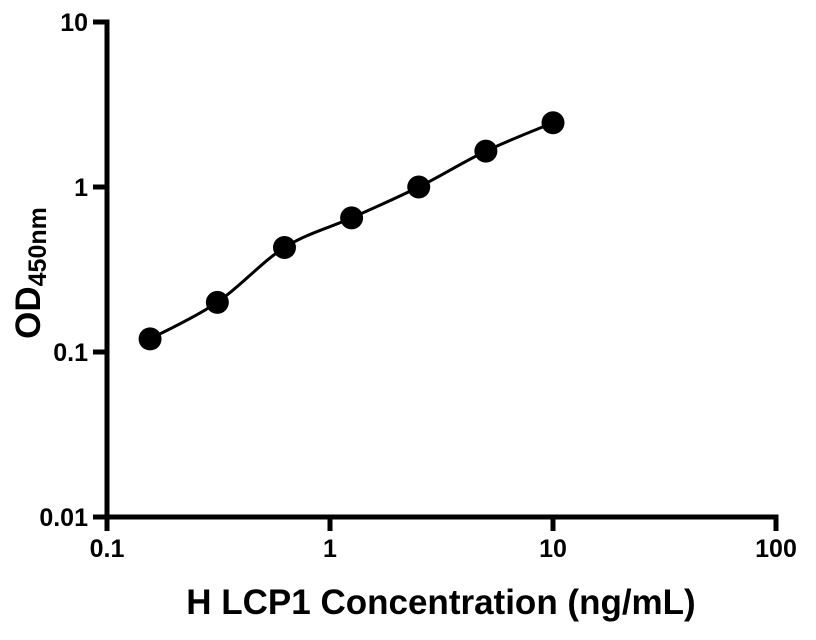  What do you see at coordinates (776, 549) in the screenshot?
I see `x-tick-label: 100` at bounding box center [776, 549].